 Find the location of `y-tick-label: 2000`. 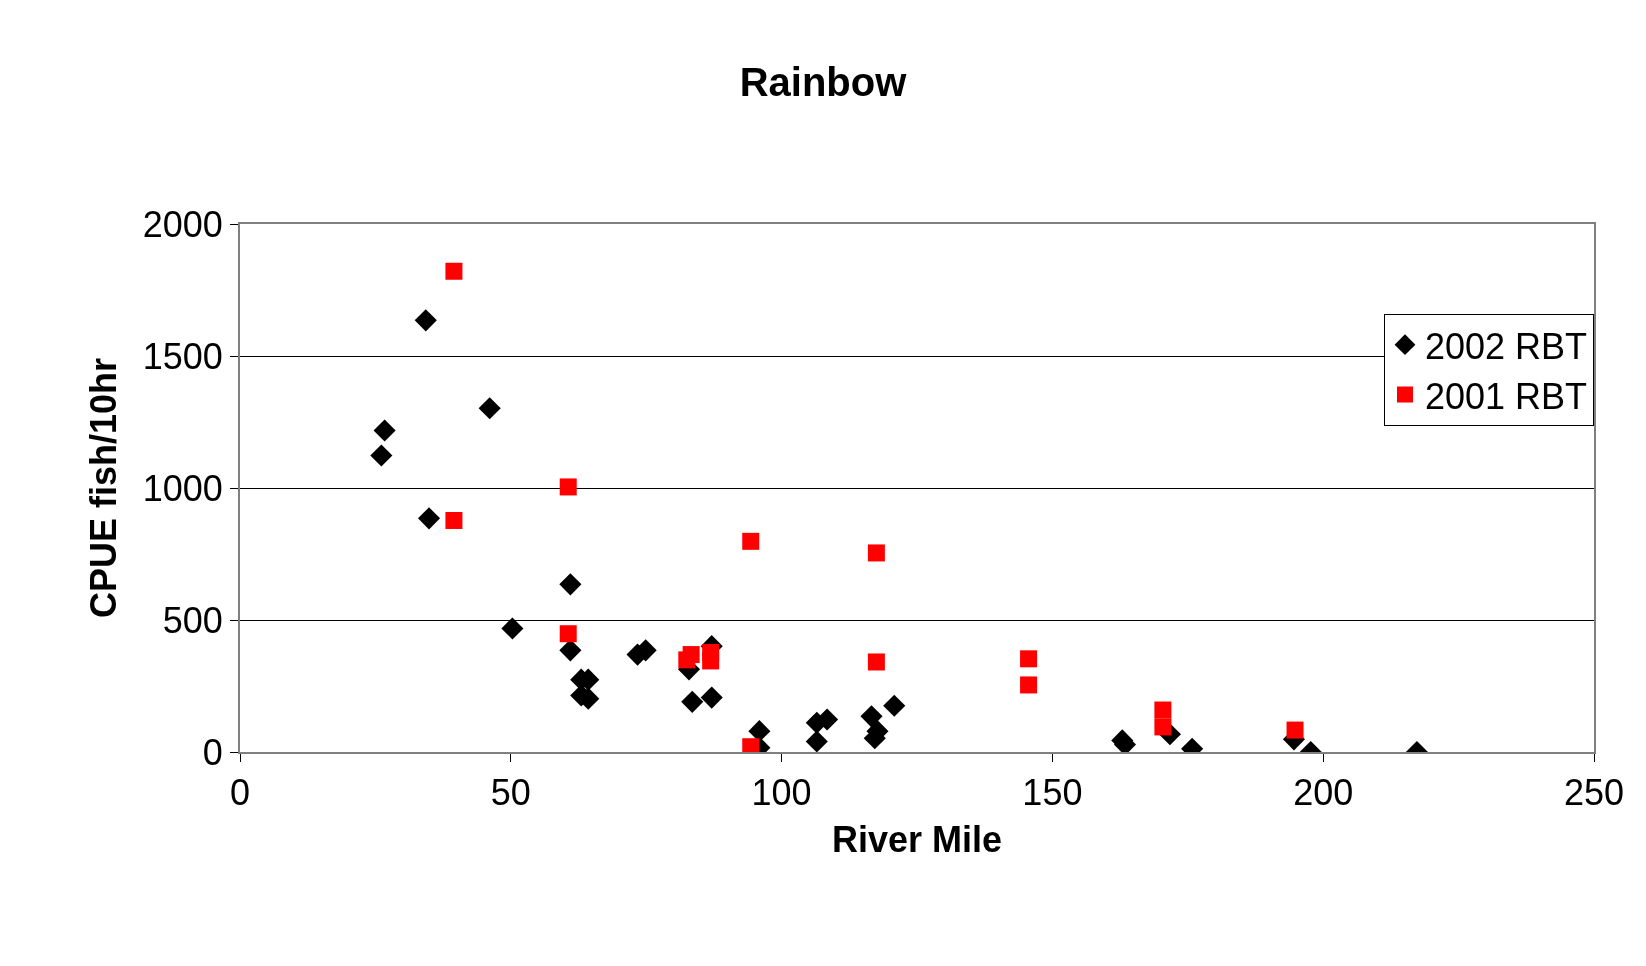

y-tick-label: 2000 is located at coordinates (182, 224).